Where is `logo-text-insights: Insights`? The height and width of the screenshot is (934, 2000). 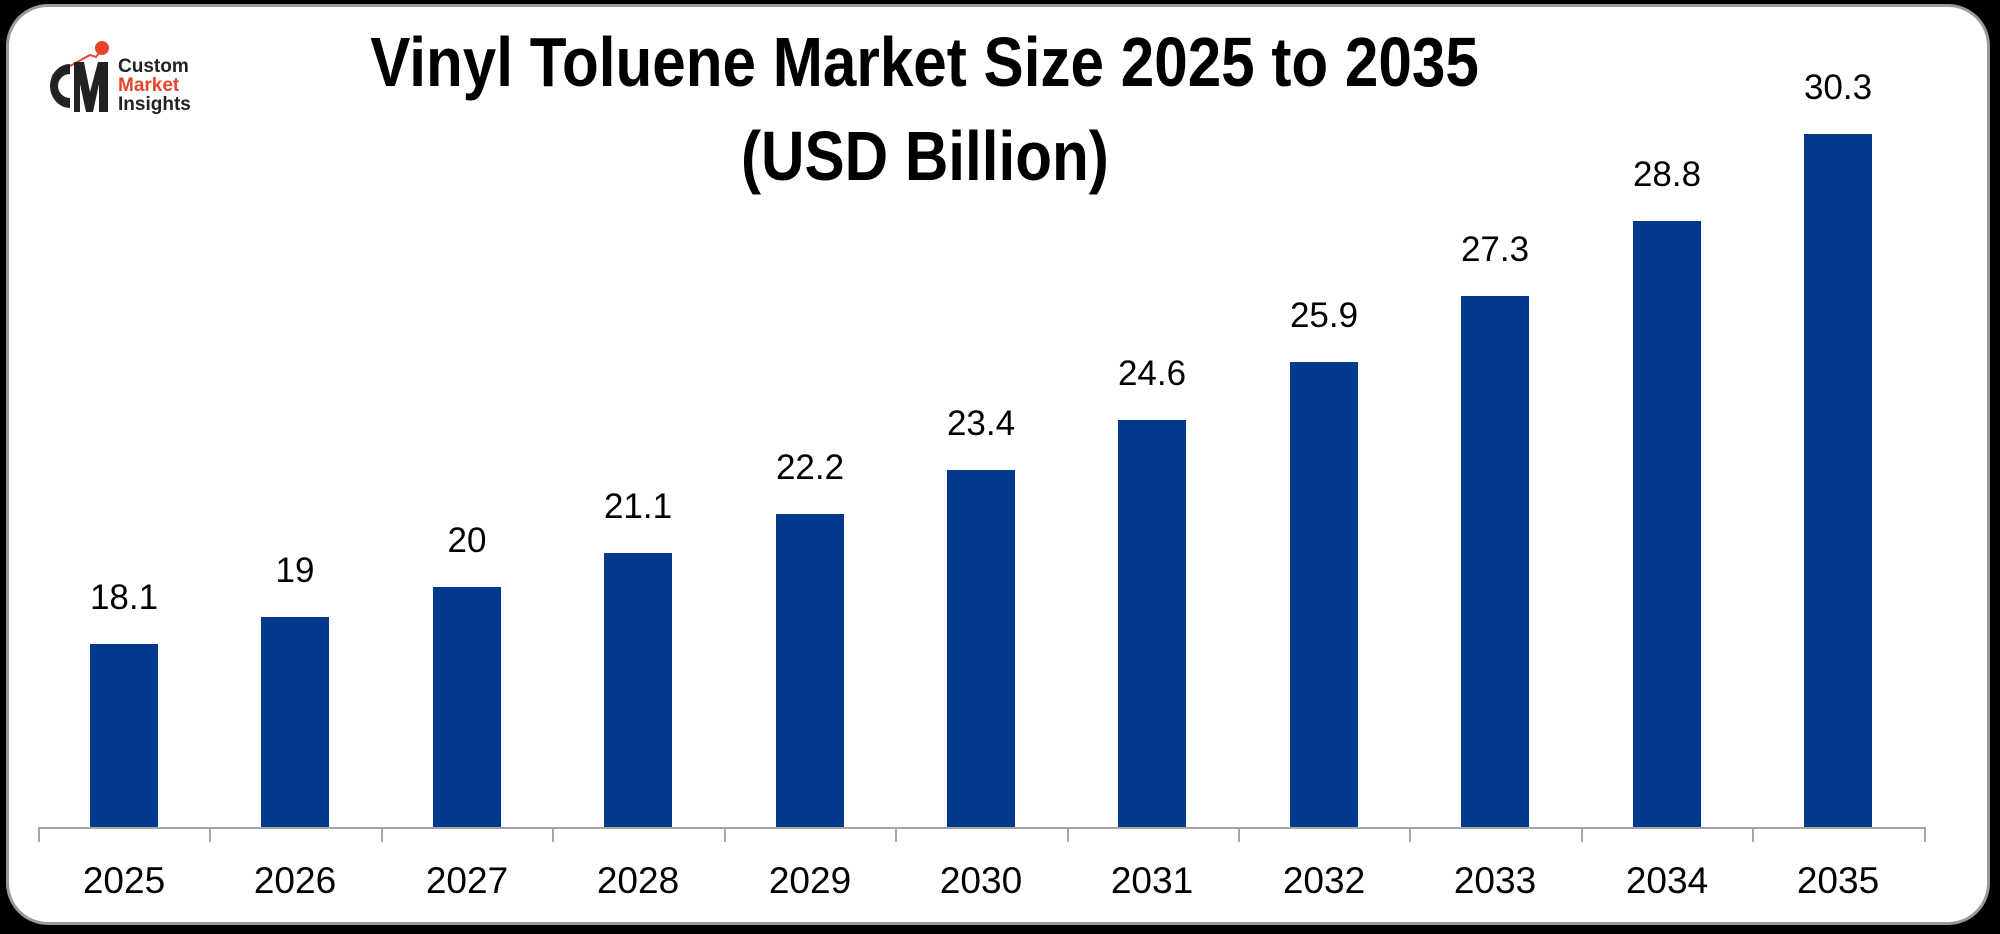 logo-text-insights: Insights is located at coordinates (154, 104).